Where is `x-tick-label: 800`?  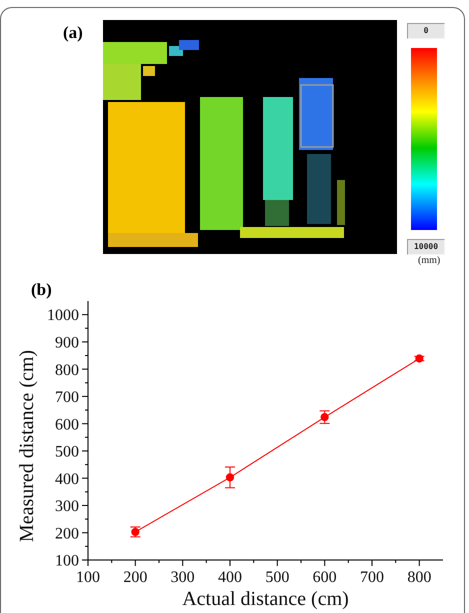
x-tick-label: 800 is located at coordinates (419, 577).